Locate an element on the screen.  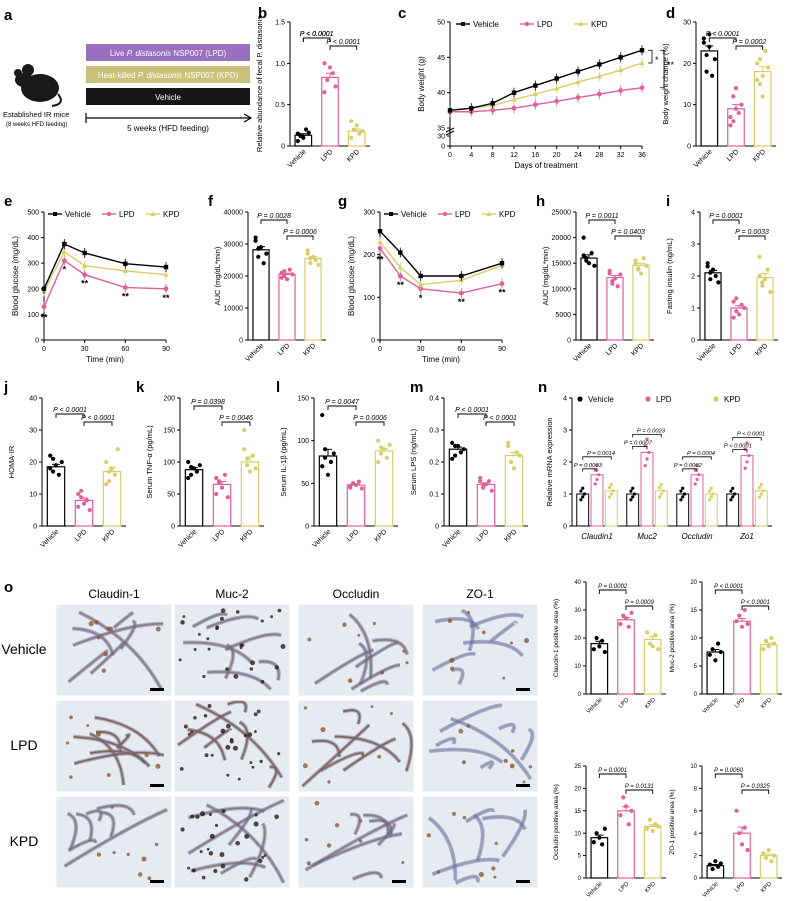
y-tick-label: 0.2 is located at coordinates (434, 462).